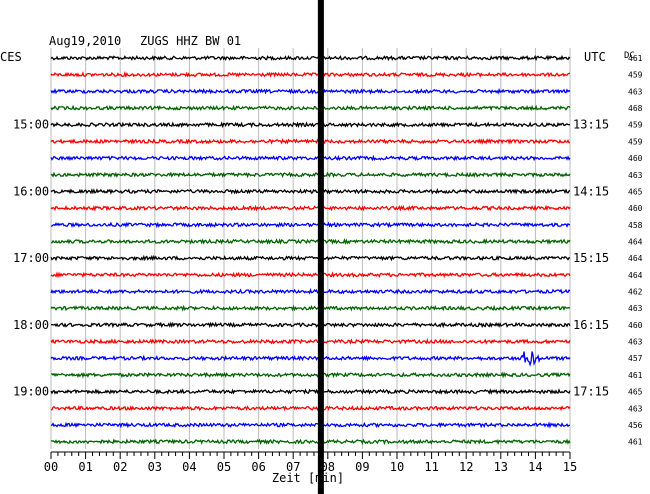 This screenshot has width=650, height=494. Describe the element at coordinates (591, 325) in the screenshot. I see `right-time-label: 16:15` at that location.